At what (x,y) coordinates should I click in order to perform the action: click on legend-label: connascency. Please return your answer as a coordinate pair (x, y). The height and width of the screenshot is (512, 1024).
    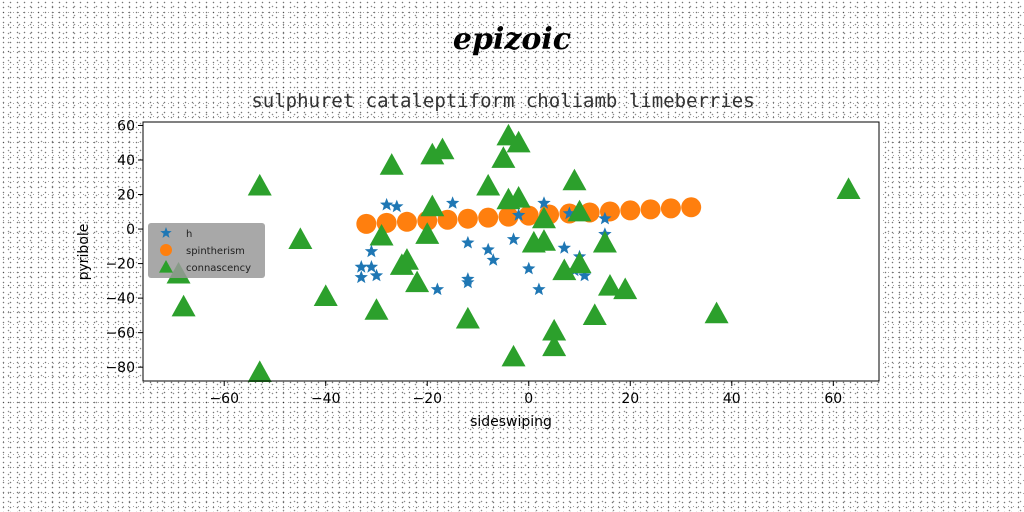
    Looking at the image, I should click on (218, 268).